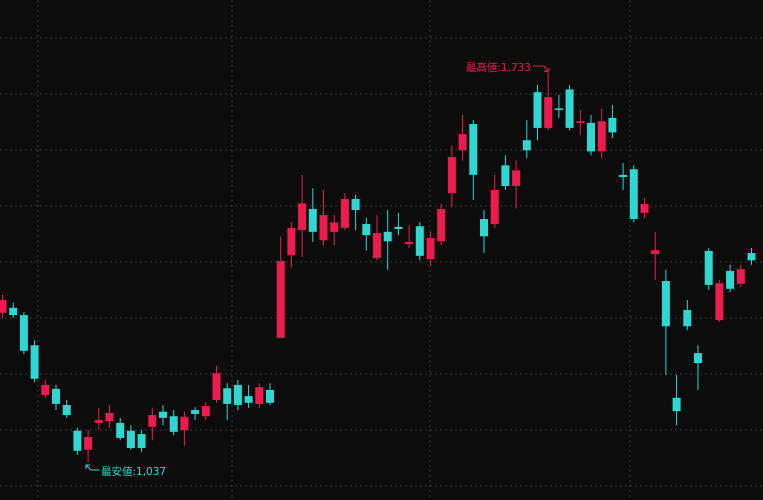 Image resolution: width=763 pixels, height=500 pixels. I want to click on high-annotation: 最高値:1,733, so click(508, 67).